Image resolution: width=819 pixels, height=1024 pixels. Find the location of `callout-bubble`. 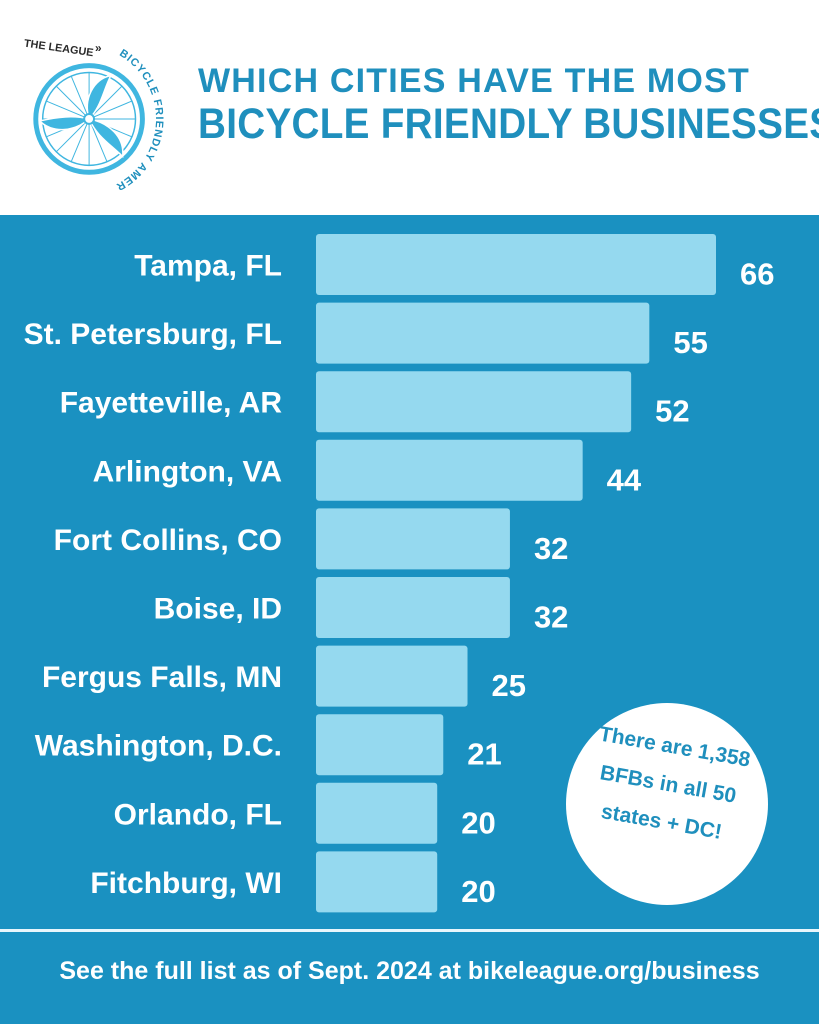

callout-bubble is located at coordinates (667, 804).